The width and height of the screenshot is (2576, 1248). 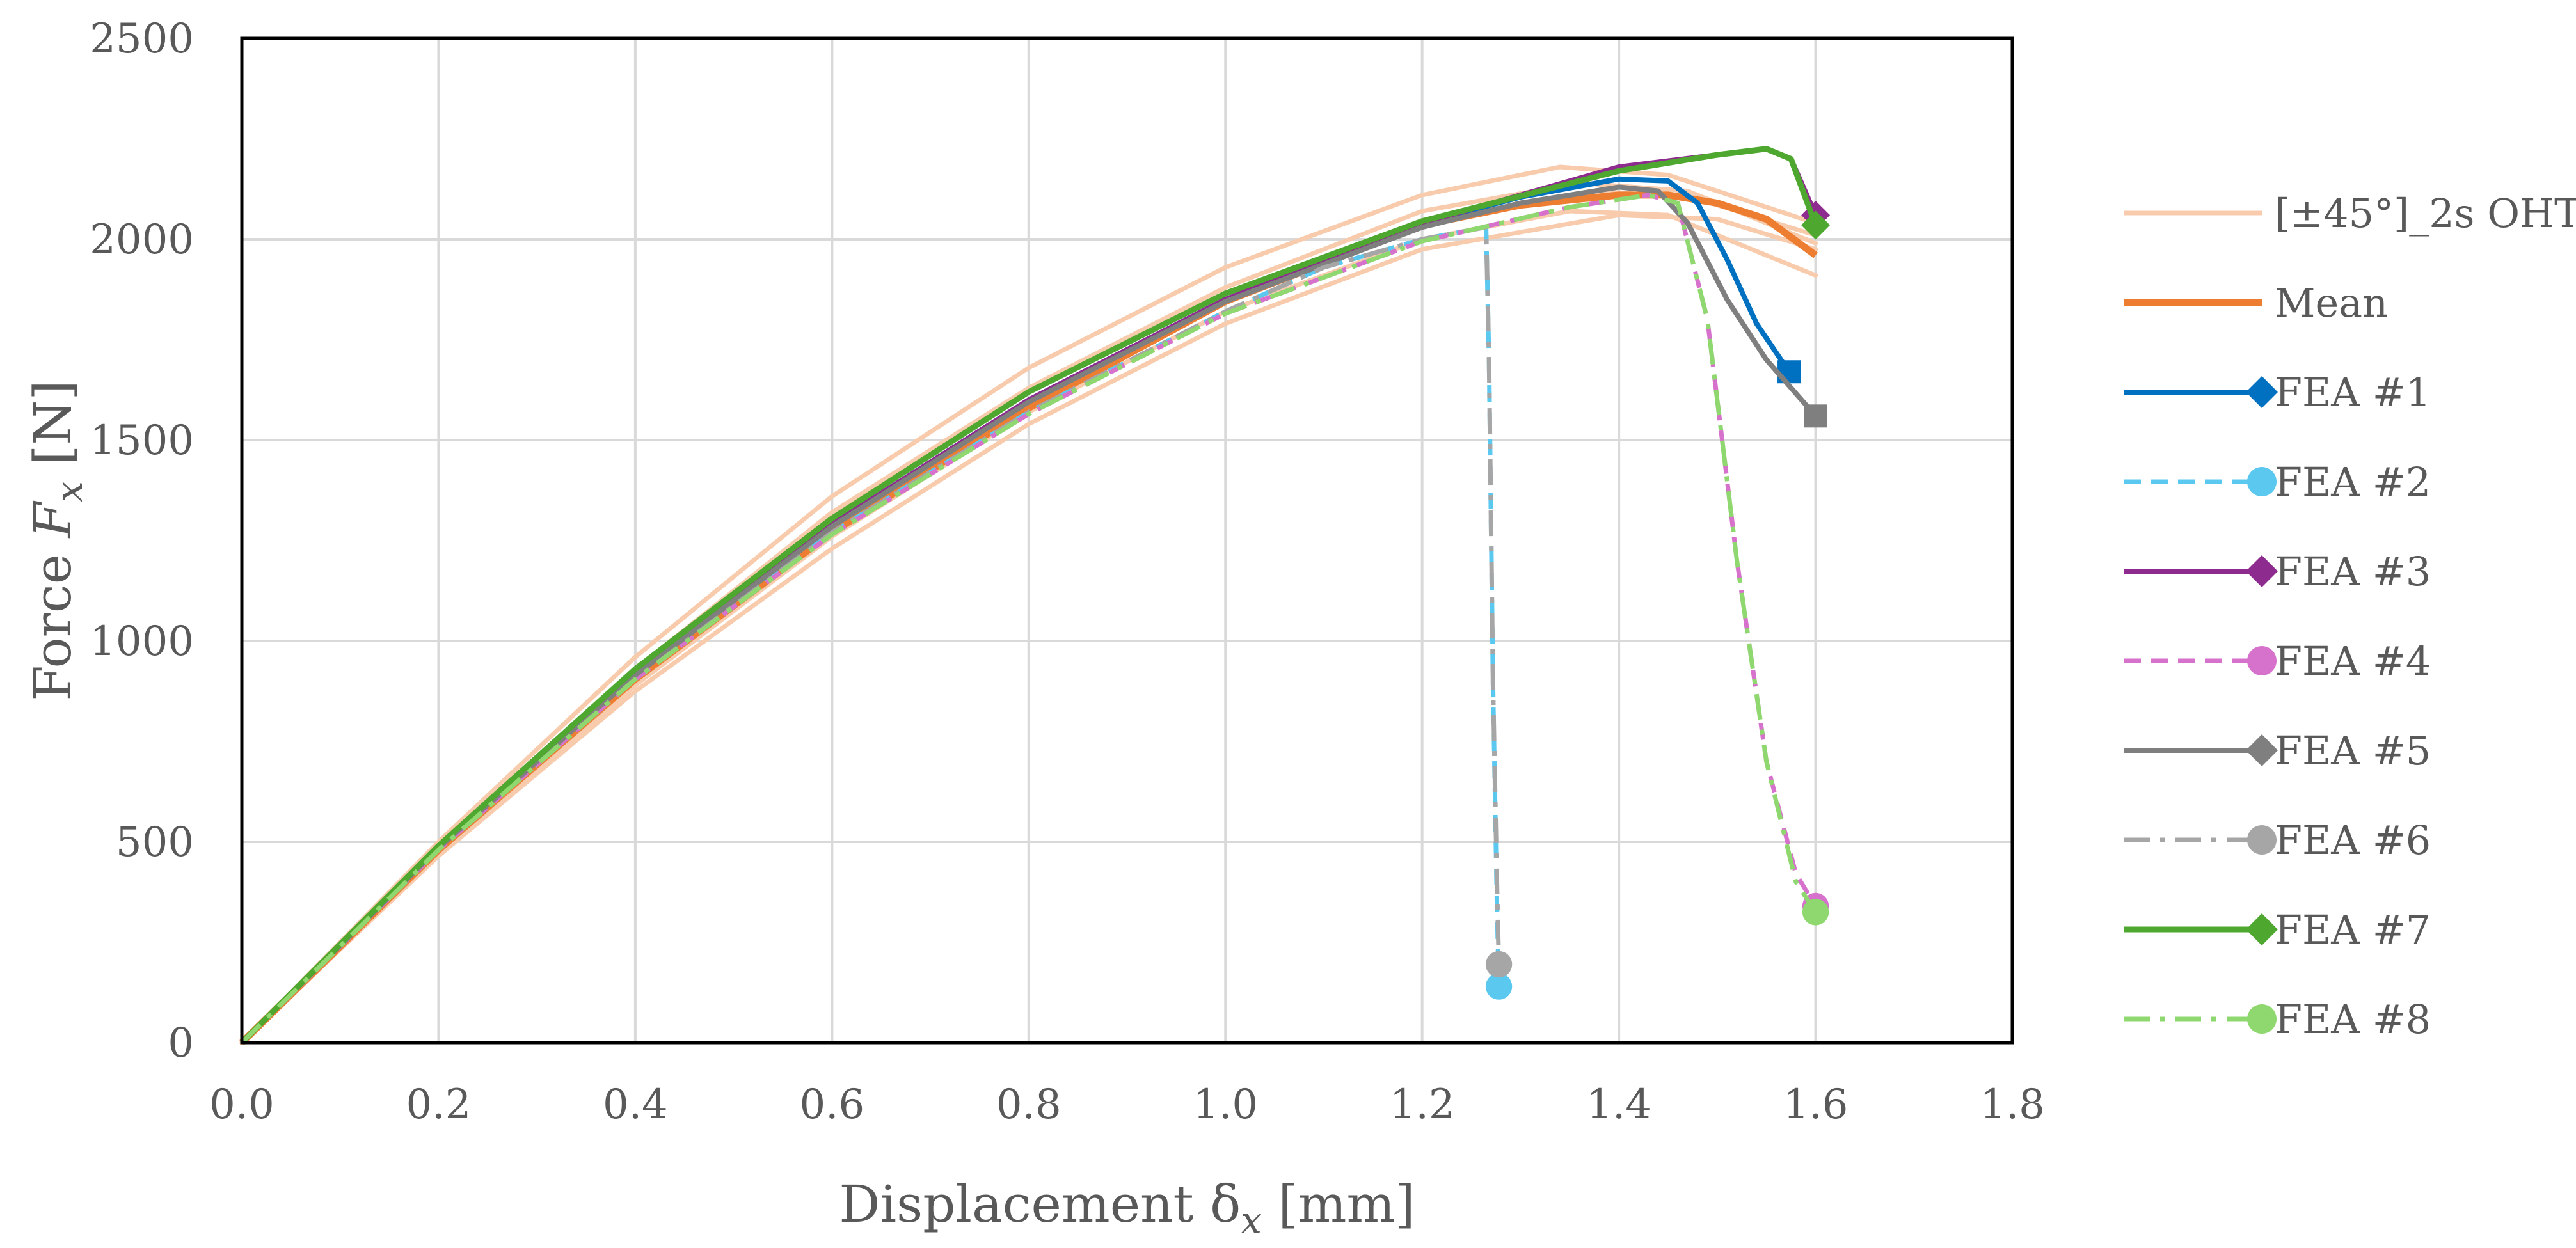 What do you see at coordinates (2353, 661) in the screenshot?
I see `legend-label: FEA #4` at bounding box center [2353, 661].